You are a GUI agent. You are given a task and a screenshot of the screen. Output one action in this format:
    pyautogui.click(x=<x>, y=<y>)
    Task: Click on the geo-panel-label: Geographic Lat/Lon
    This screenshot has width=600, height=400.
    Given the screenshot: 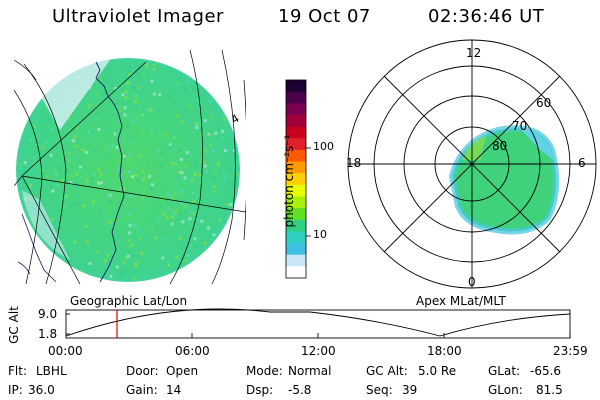 What is the action you would take?
    pyautogui.click(x=129, y=301)
    